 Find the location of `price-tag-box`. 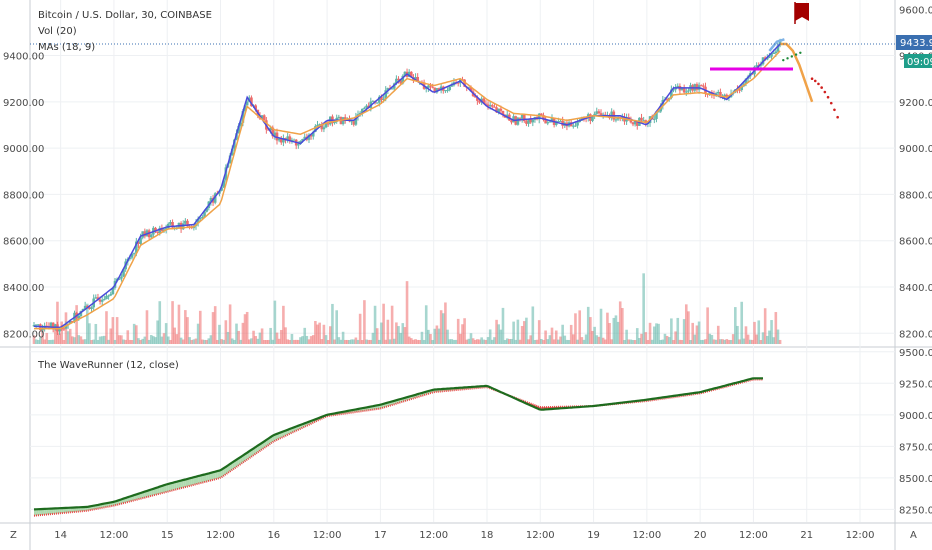

price-tag-box is located at coordinates (914, 42).